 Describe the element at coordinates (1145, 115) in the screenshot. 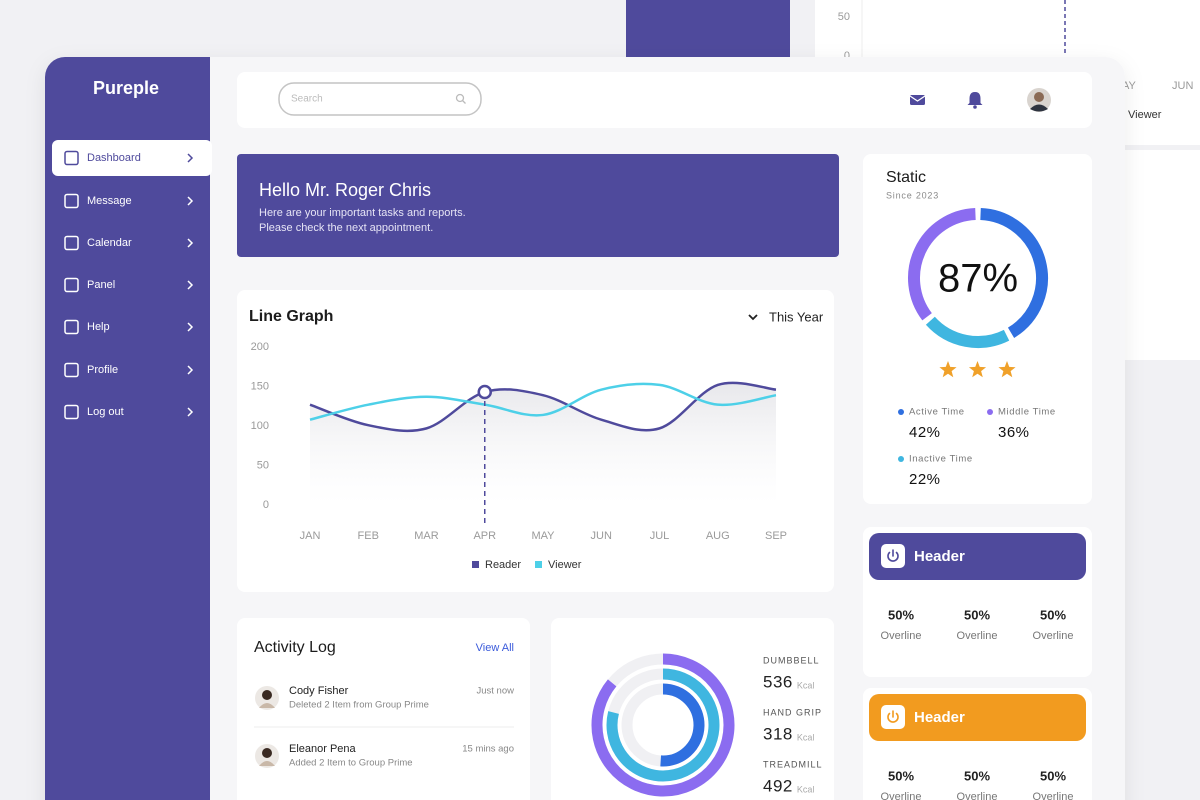

I see `backdrop-legend: Viewer` at that location.